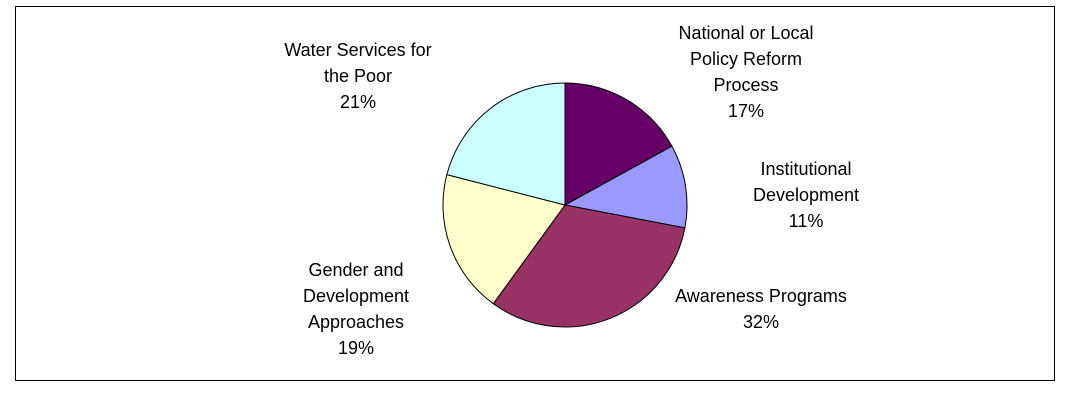 Image resolution: width=1070 pixels, height=393 pixels. I want to click on data-label-text: Awareness Programs, so click(761, 296).